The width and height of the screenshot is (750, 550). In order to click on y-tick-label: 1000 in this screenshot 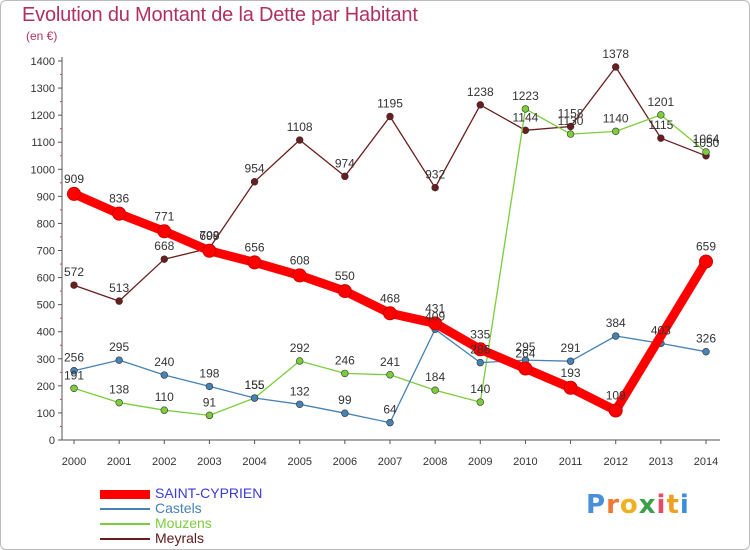, I will do `click(43, 170)`.